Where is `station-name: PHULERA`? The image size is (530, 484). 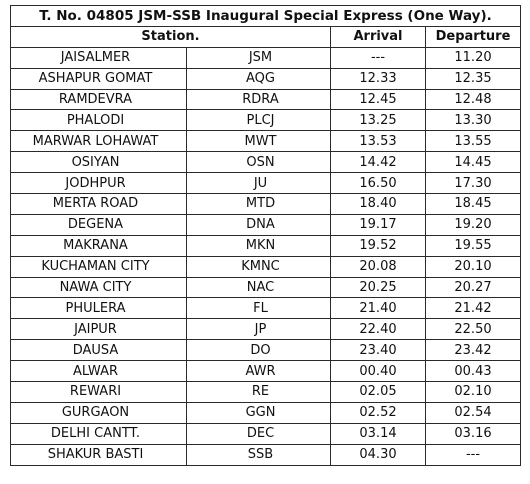
station-name: PHULERA is located at coordinates (98, 308).